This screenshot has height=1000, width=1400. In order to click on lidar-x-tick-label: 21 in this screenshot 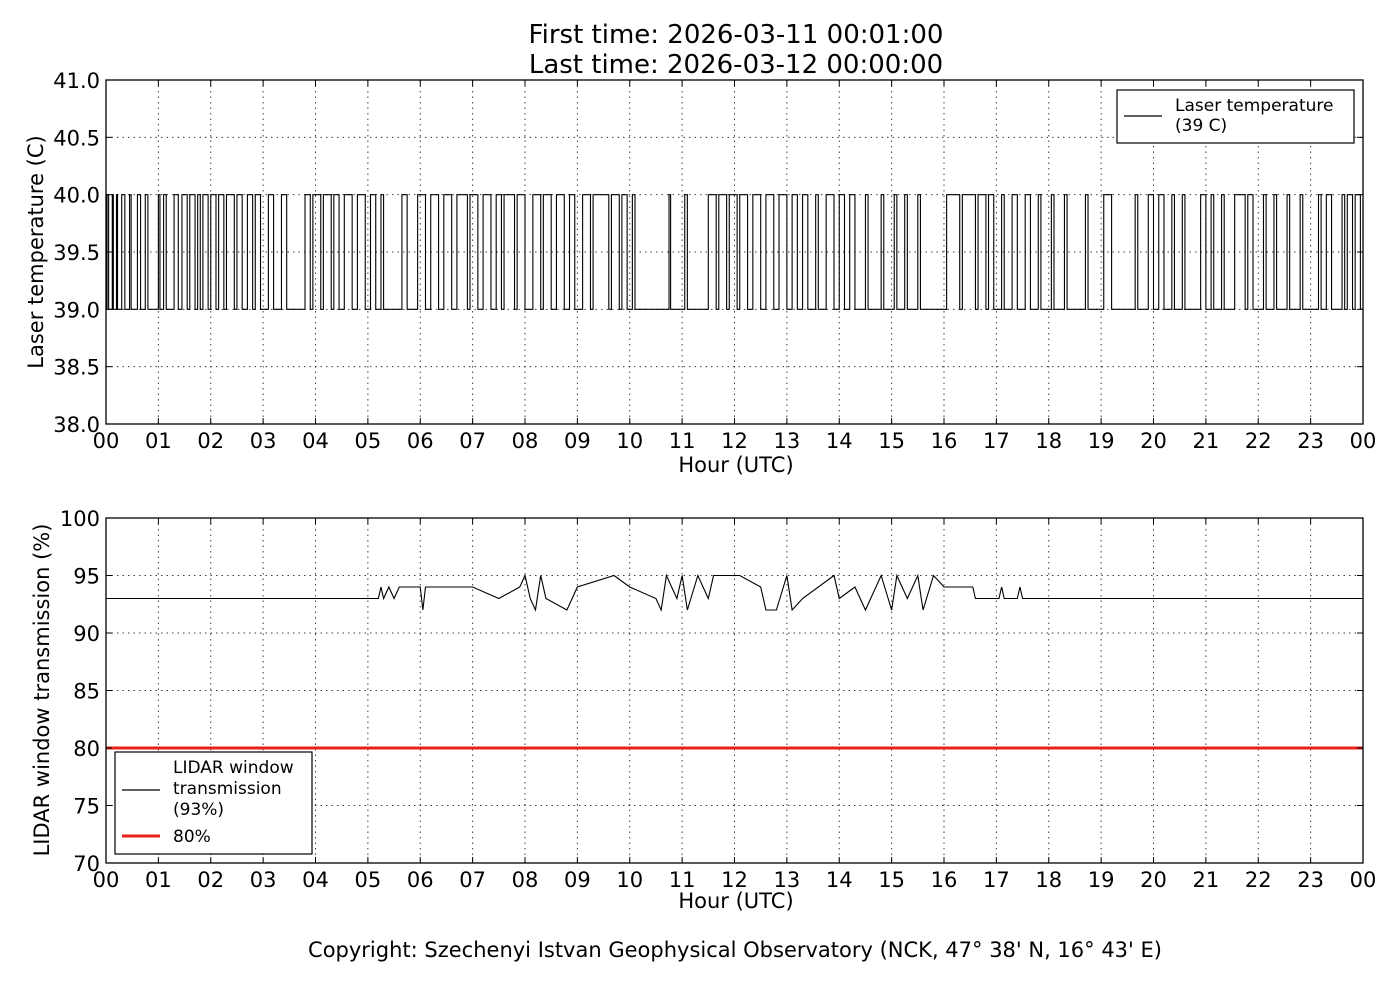, I will do `click(1206, 880)`.